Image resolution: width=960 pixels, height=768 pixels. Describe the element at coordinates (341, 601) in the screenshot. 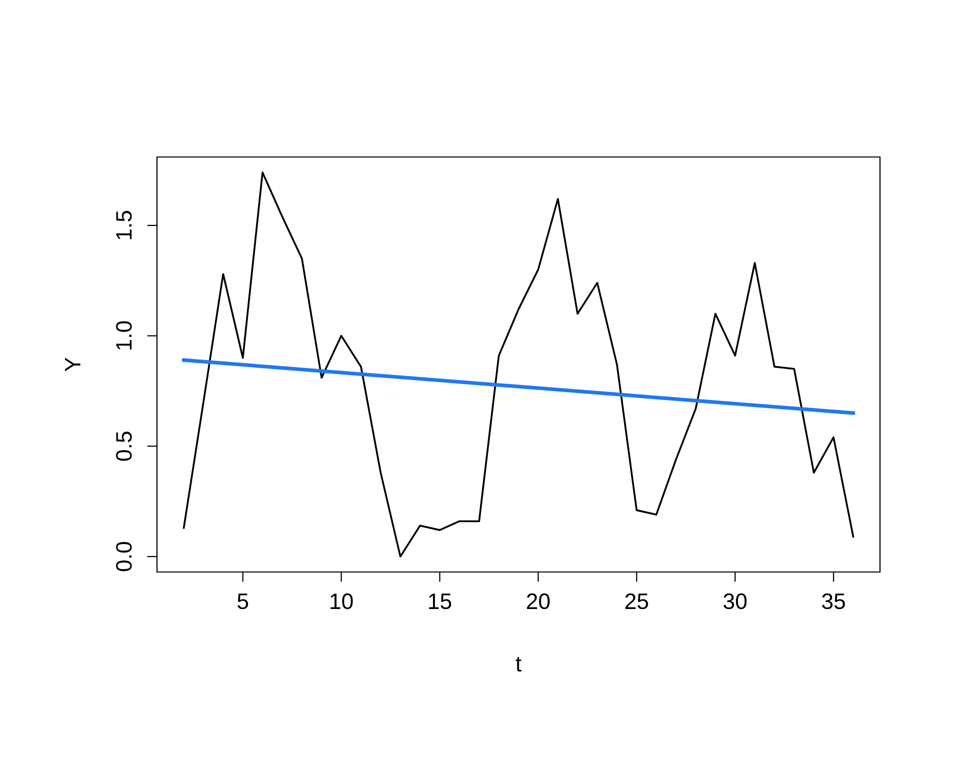

I see `x-tick-label: 10` at that location.